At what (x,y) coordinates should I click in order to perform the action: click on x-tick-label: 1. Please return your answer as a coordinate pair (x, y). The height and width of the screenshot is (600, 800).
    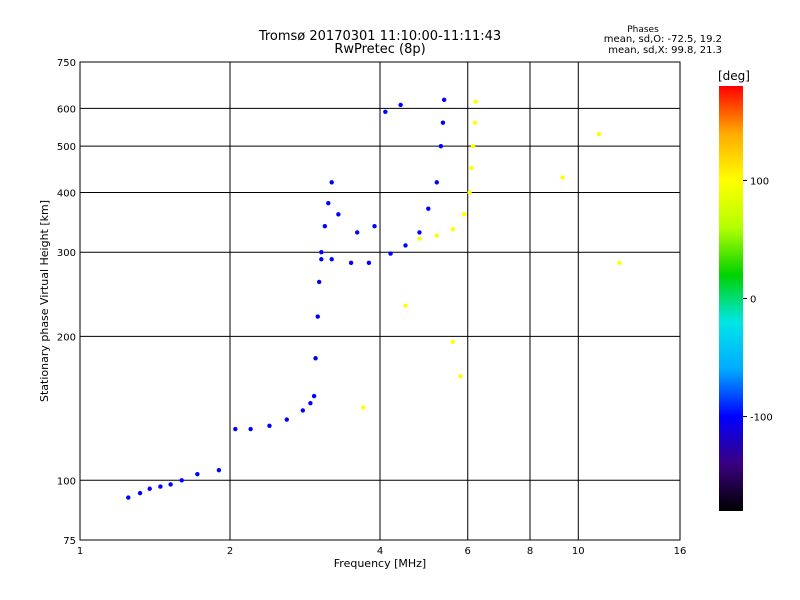
    Looking at the image, I should click on (80, 551).